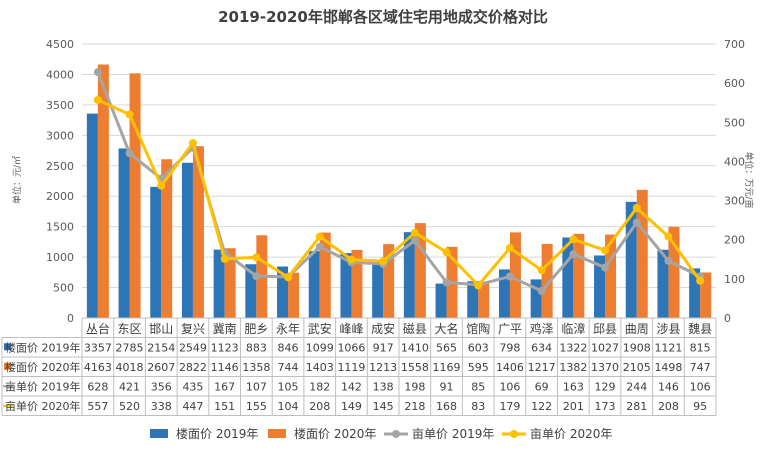 Image resolution: width=766 pixels, height=453 pixels. What do you see at coordinates (320, 367) in the screenshot?
I see `table-cell: 1403` at bounding box center [320, 367].